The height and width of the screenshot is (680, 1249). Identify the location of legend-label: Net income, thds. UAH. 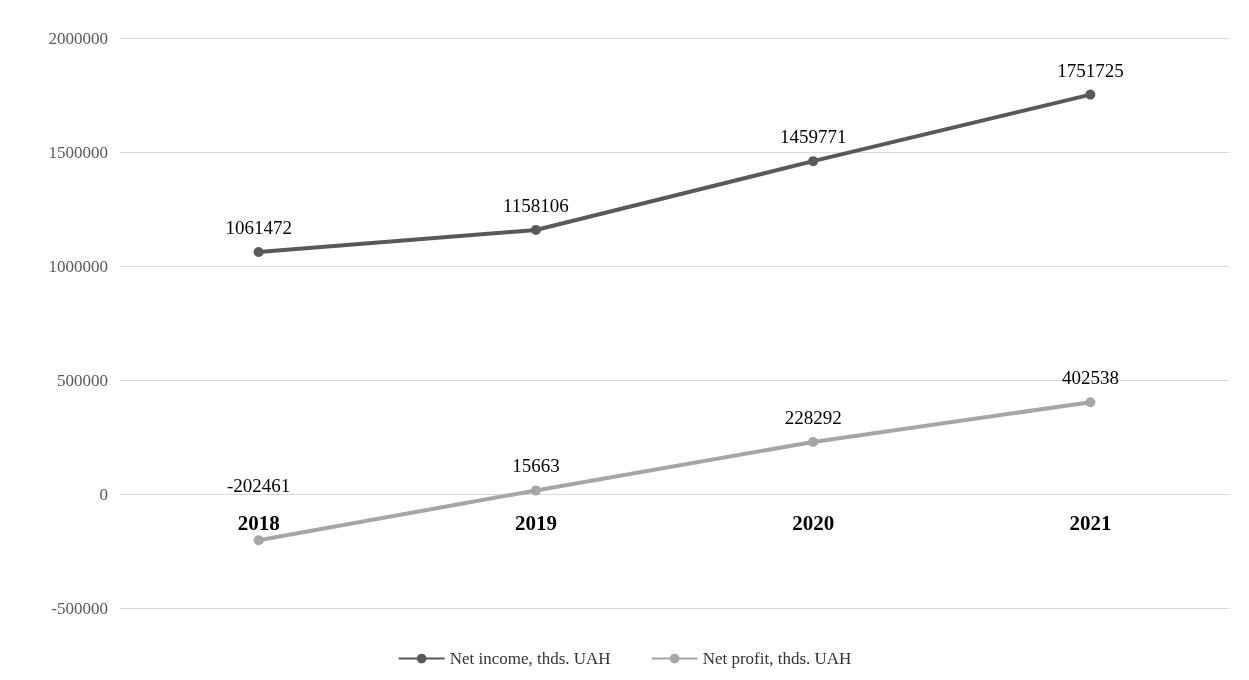
(530, 658).